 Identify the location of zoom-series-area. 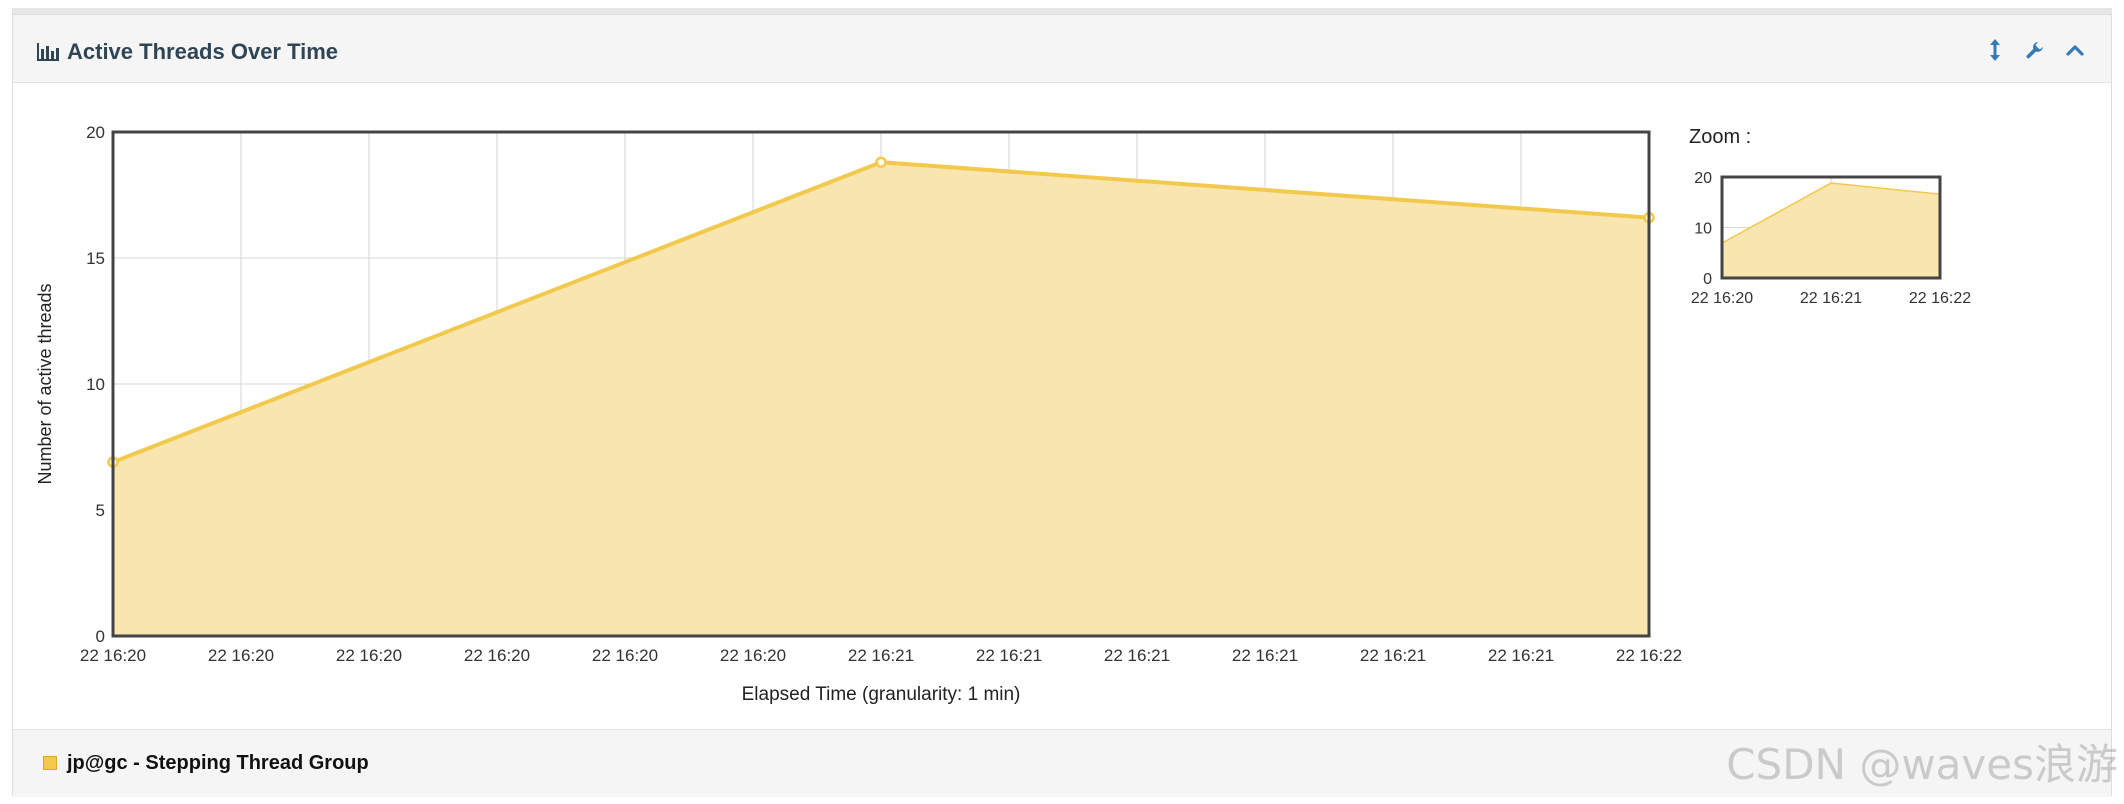
(1831, 230).